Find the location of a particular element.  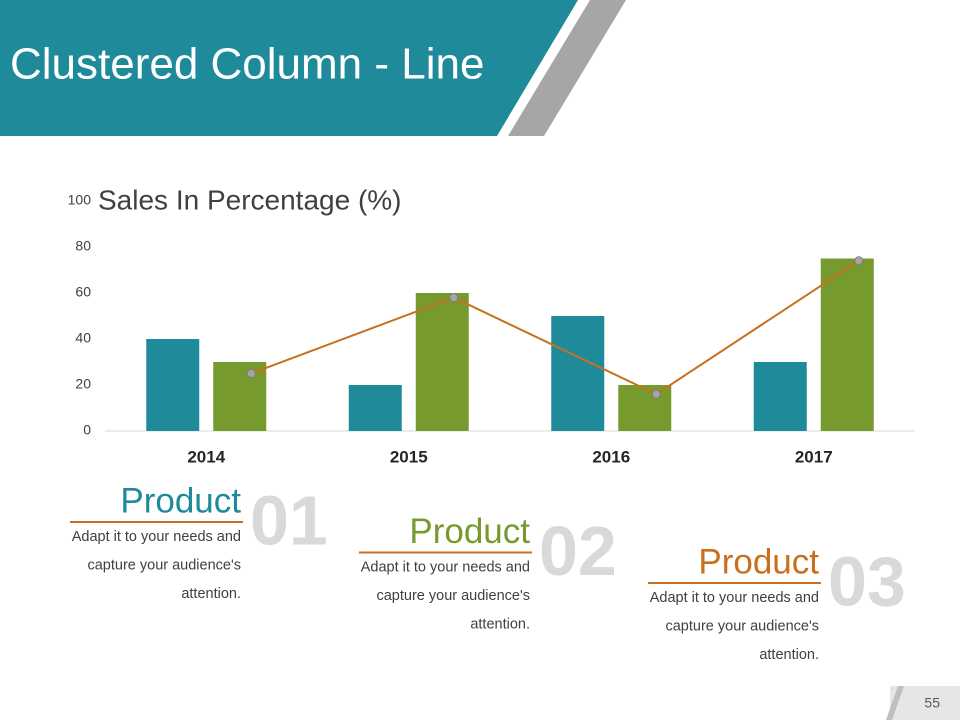

page-number: 55 is located at coordinates (932, 703).